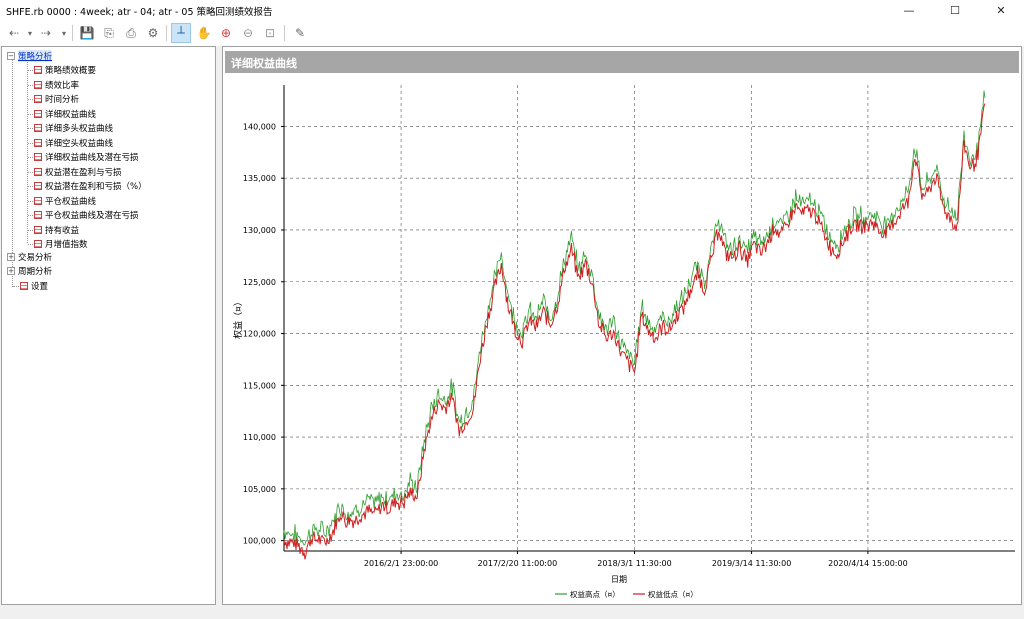  I want to click on x-tick-label: 2020/4/14 15:00:00, so click(868, 563).